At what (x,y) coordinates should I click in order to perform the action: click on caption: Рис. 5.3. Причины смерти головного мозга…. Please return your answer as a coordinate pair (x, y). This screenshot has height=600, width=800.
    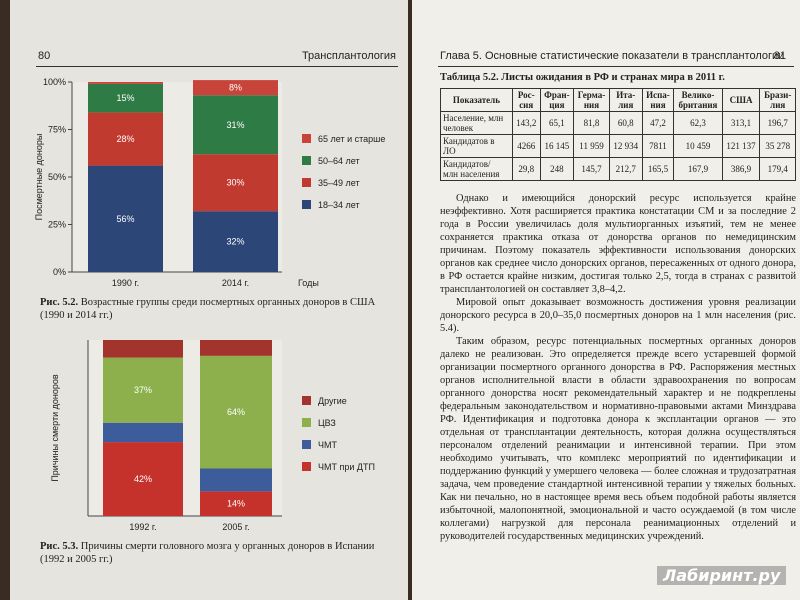
    Looking at the image, I should click on (220, 553).